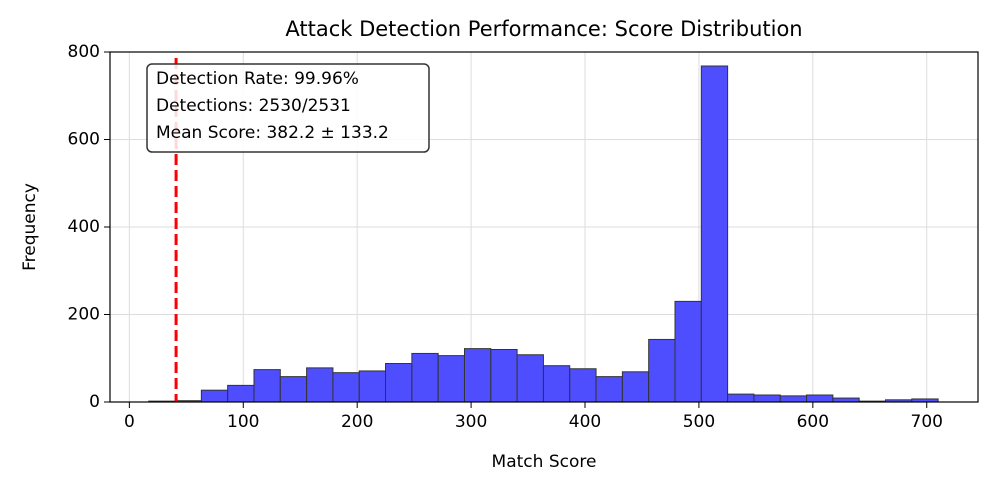  Describe the element at coordinates (927, 422) in the screenshot. I see `x-tick-label: 700` at that location.